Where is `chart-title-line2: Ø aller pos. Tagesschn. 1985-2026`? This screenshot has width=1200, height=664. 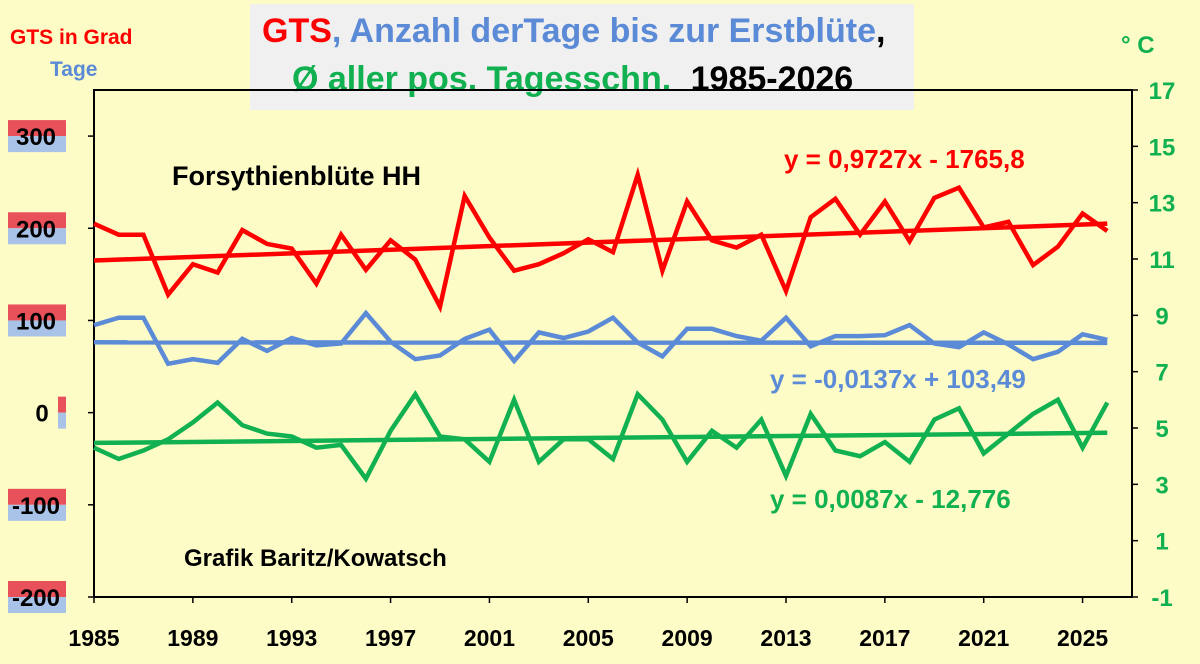
chart-title-line2: Ø aller pos. Tagesschn. 1985-2026 is located at coordinates (572, 79).